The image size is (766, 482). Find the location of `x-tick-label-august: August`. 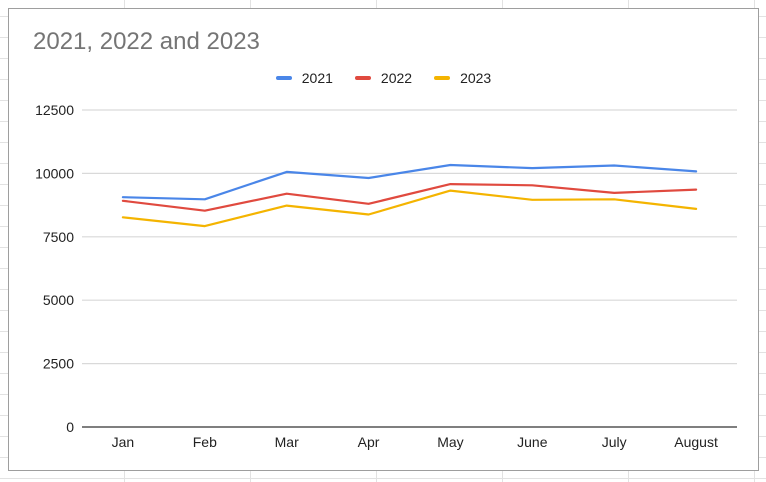

x-tick-label-august: August is located at coordinates (696, 442).